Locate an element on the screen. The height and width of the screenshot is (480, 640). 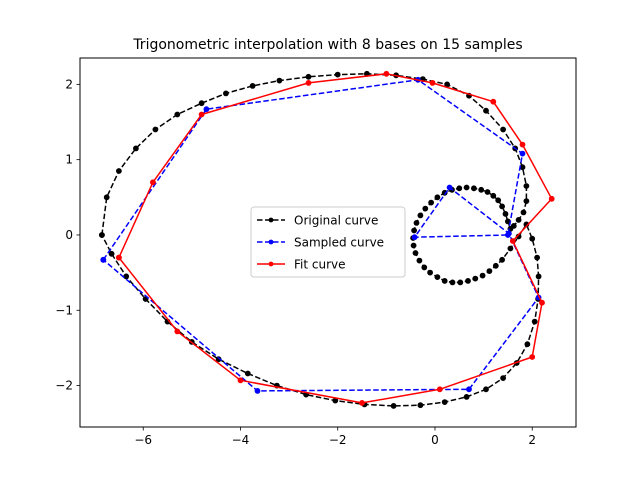
y-tick-label: 1 is located at coordinates (69, 160).